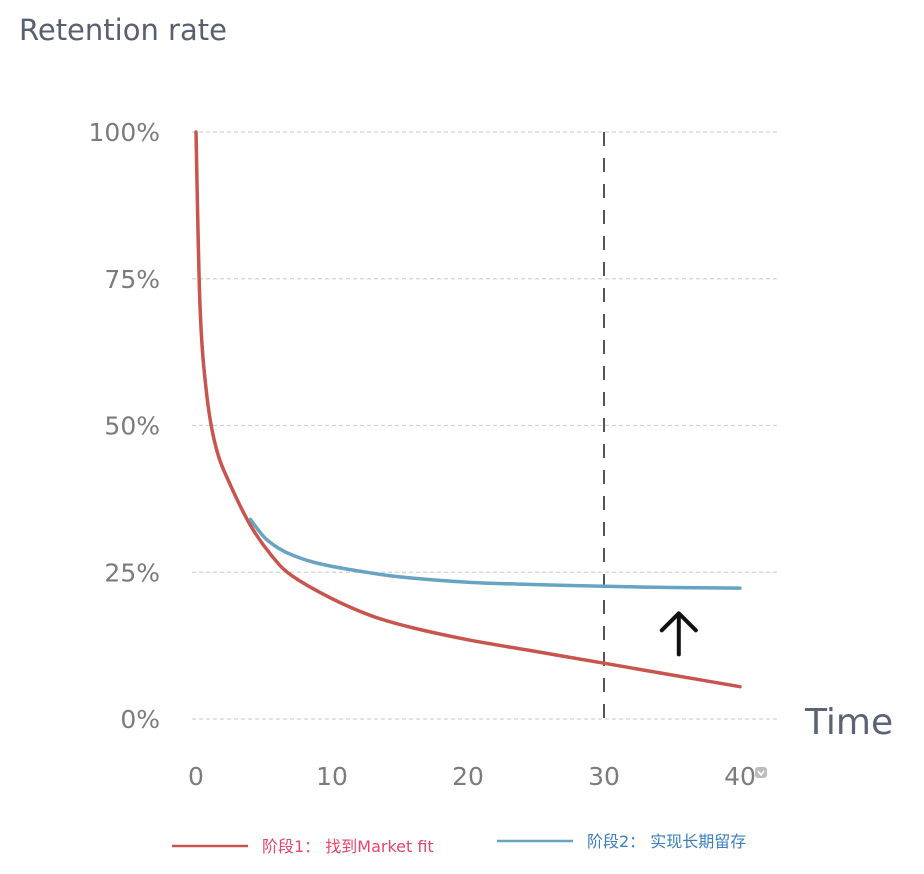 The image size is (924, 874). Describe the element at coordinates (123, 30) in the screenshot. I see `chart-title: Retention rate` at that location.